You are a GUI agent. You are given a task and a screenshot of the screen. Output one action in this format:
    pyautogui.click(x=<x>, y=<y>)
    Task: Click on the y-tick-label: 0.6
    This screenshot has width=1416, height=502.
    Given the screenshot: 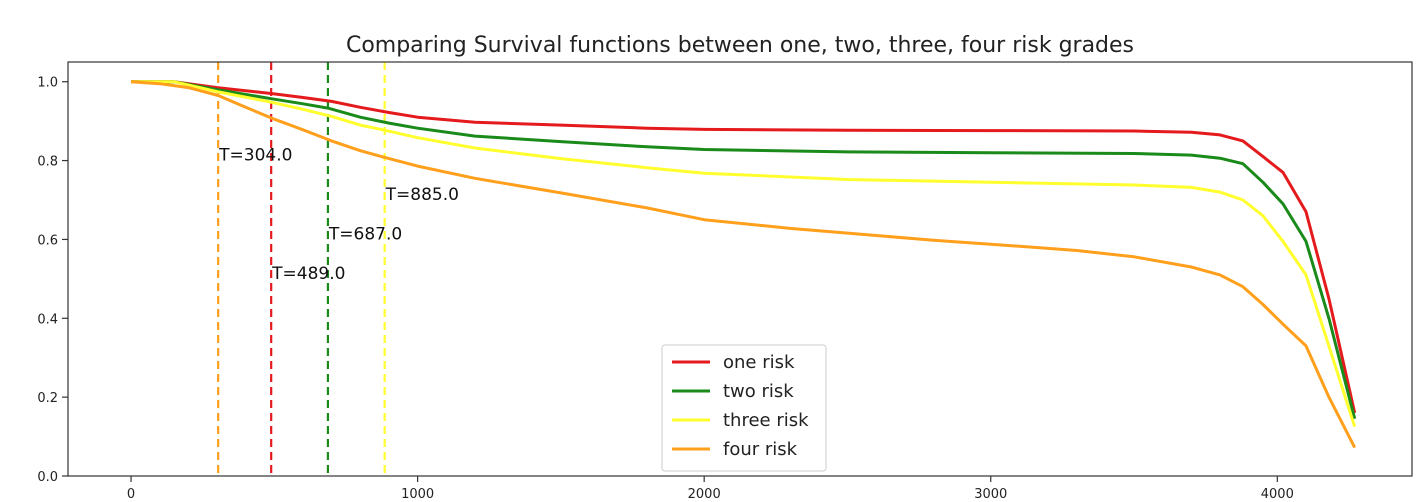 What is the action you would take?
    pyautogui.click(x=47, y=240)
    